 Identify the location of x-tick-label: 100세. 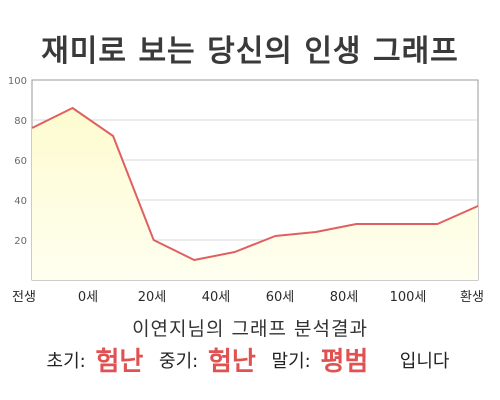
(408, 297).